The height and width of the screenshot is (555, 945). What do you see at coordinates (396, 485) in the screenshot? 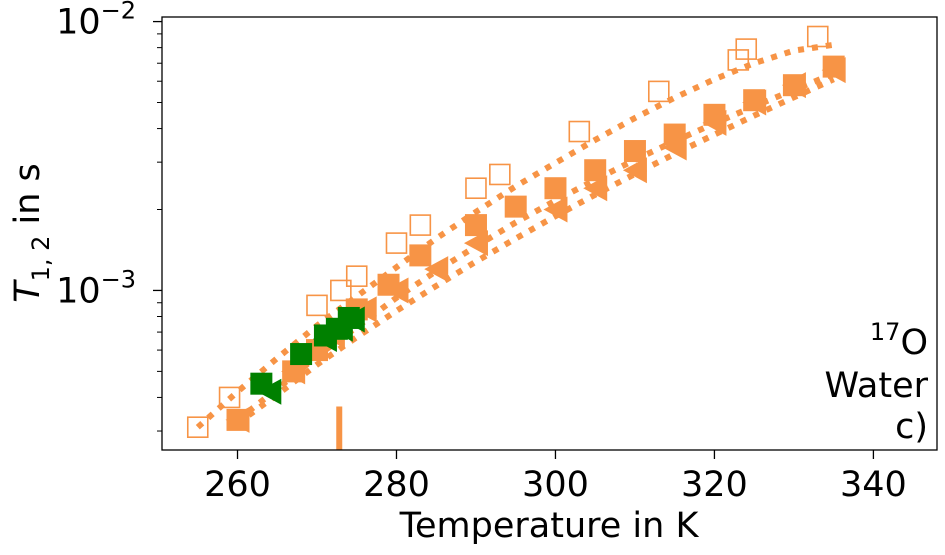
I see `x-tick-label: 280` at bounding box center [396, 485].